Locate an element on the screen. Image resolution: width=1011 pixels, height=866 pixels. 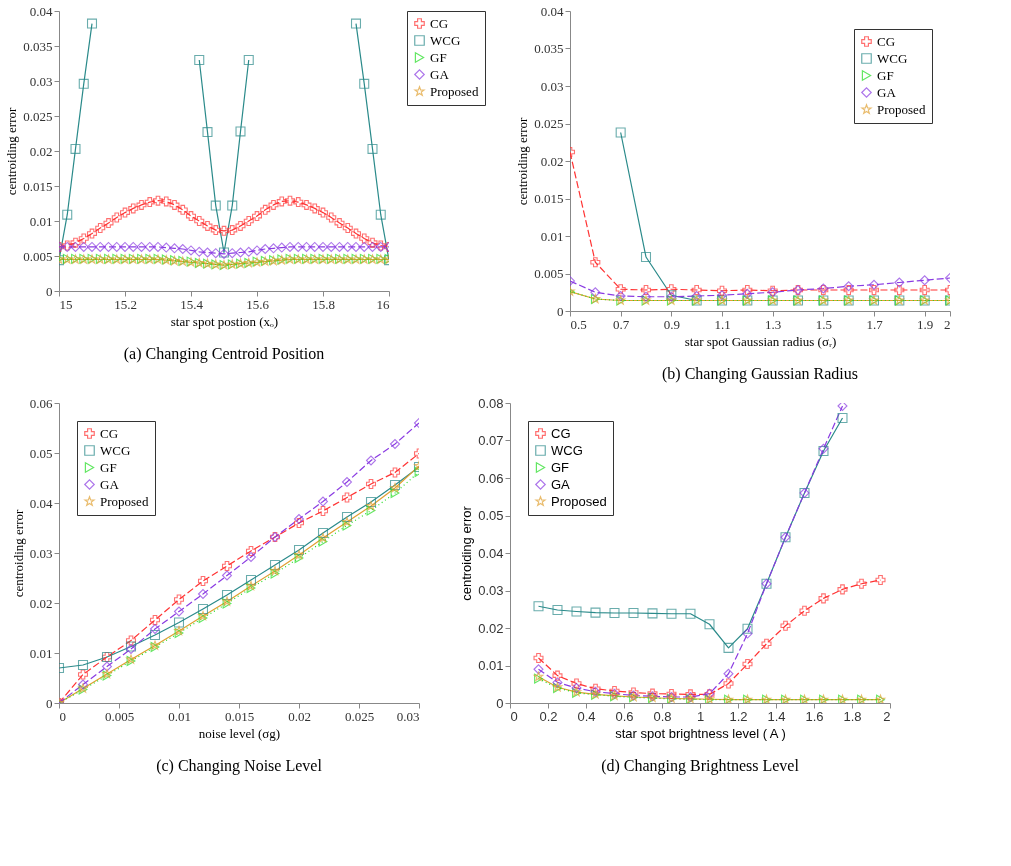
text: (c) Changing Noise Level is located at coordinates (239, 766).